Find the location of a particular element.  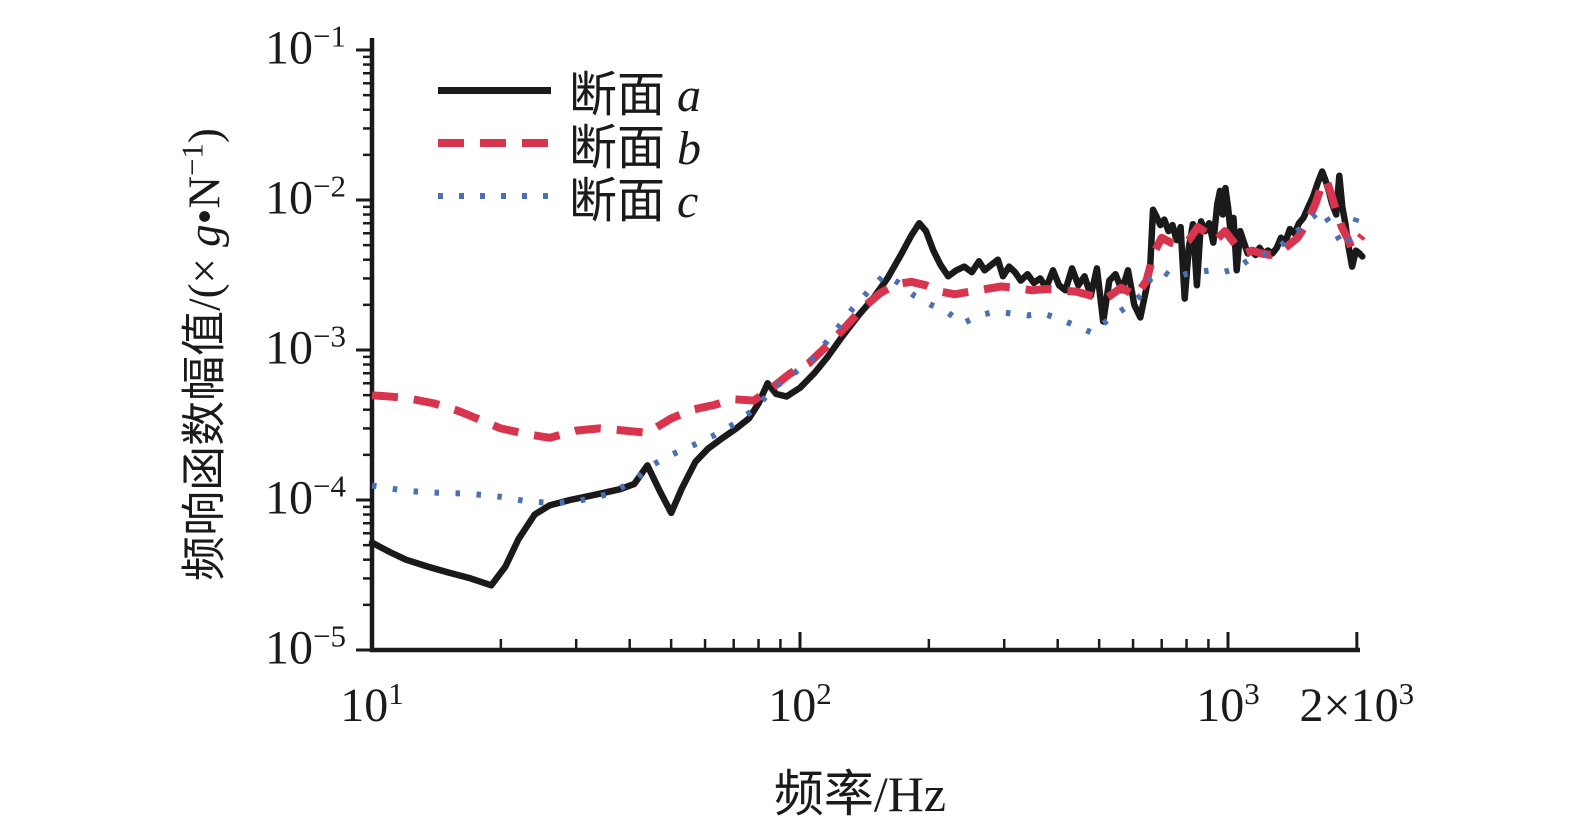

legend-item-section-b: 断面 b is located at coordinates (569, 146).